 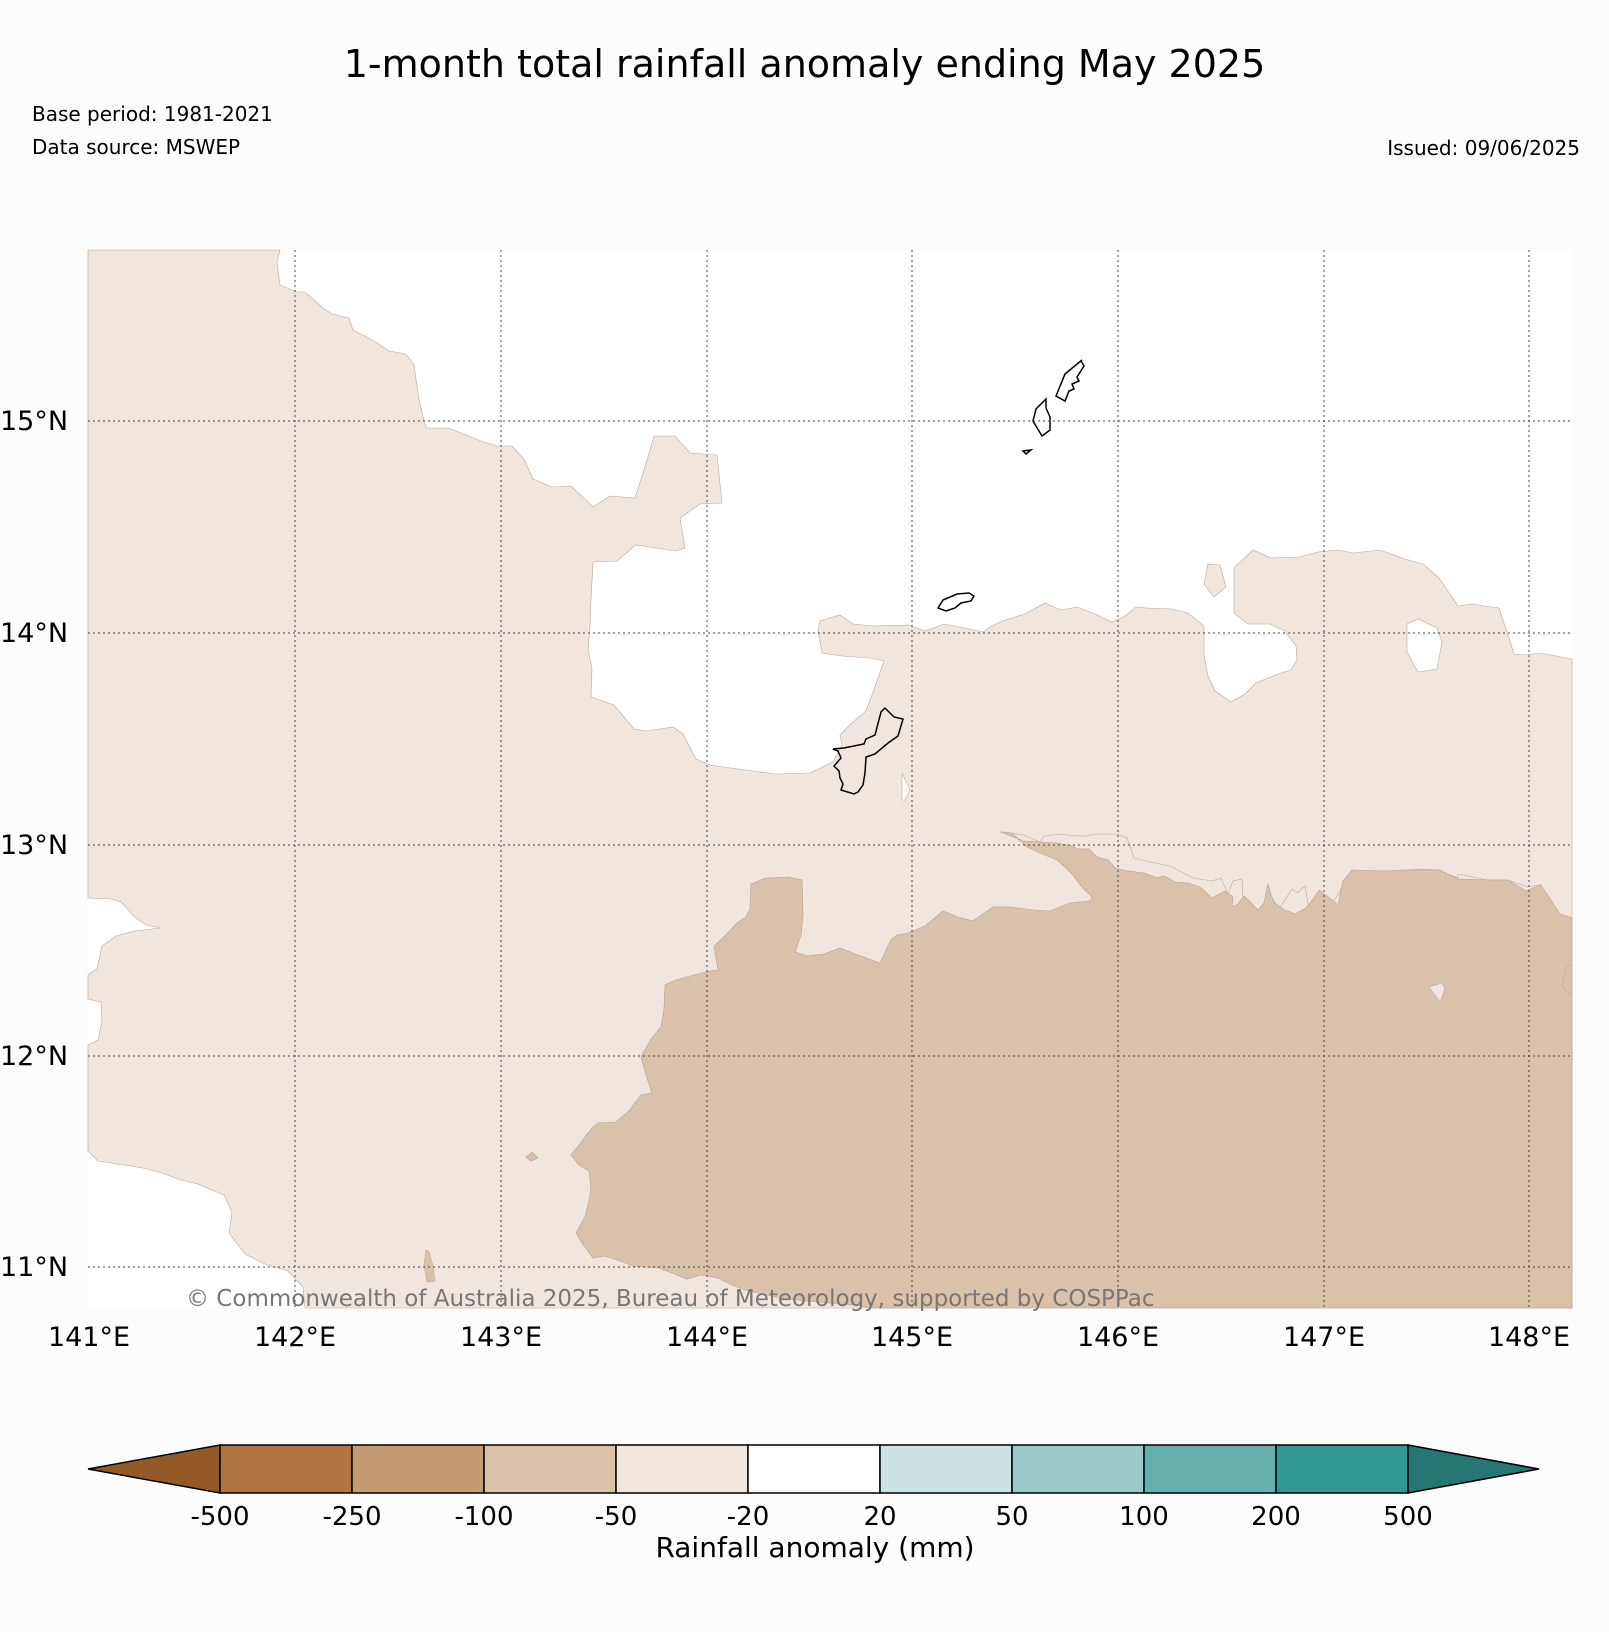 I want to click on lat-tick-label: 14°N, so click(x=34, y=633).